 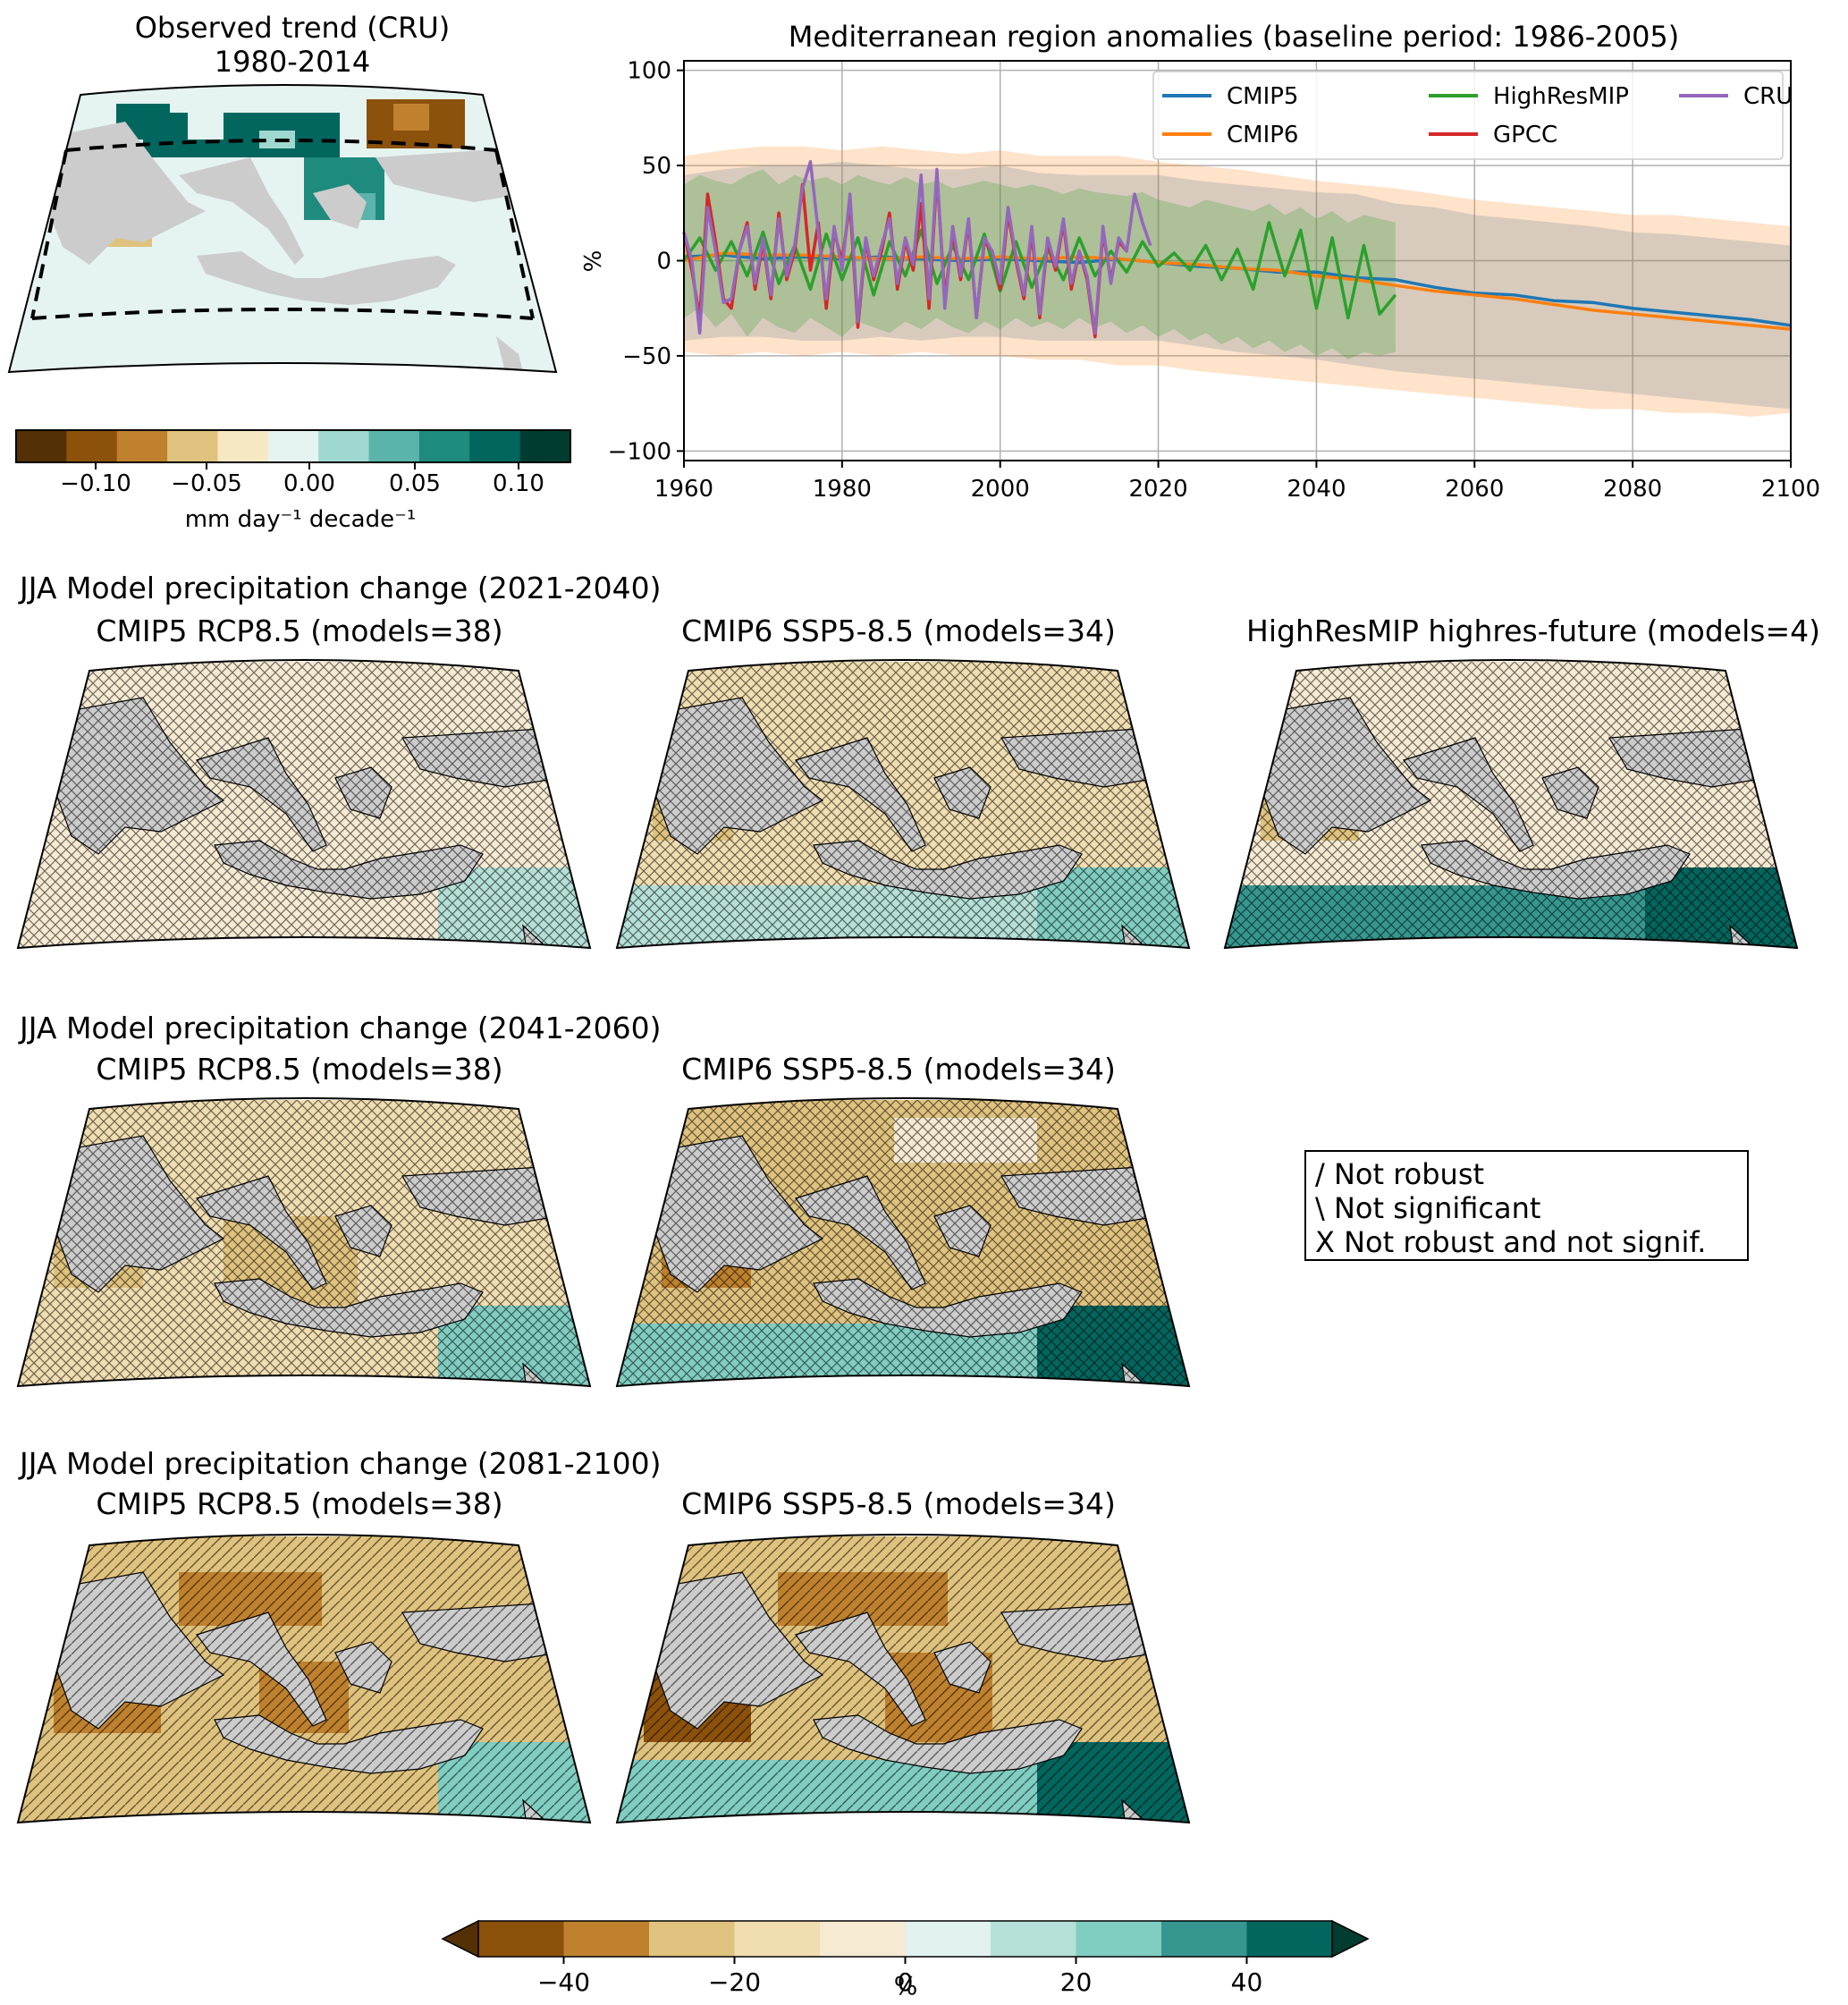 What do you see at coordinates (1768, 96) in the screenshot?
I see `legend-label-cru: CRU` at bounding box center [1768, 96].